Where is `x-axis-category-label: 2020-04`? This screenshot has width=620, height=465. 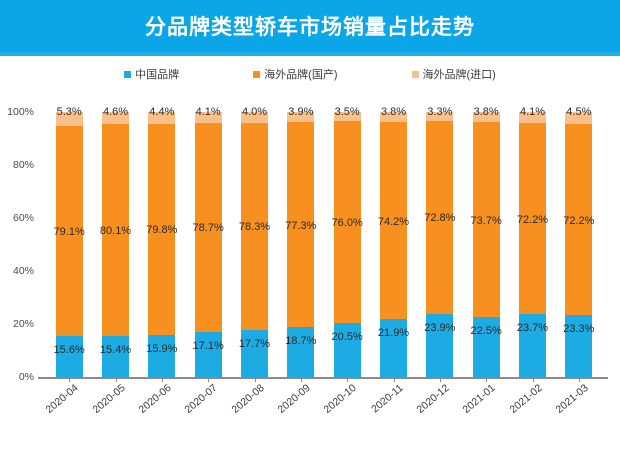 x-axis-category-label: 2020-04 is located at coordinates (62, 399).